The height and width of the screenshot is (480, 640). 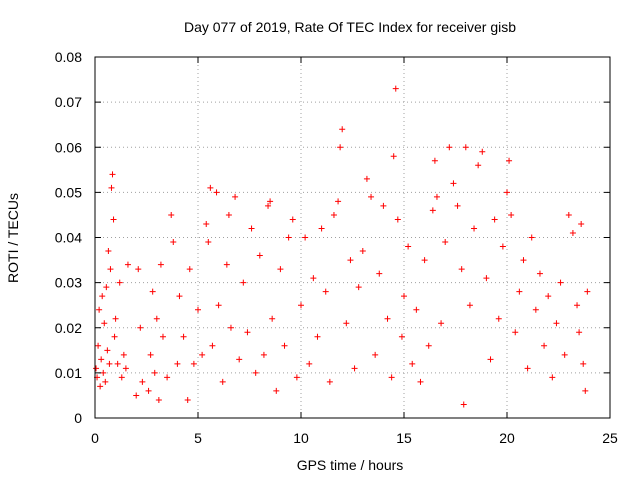 I want to click on y-tick-label: 0, so click(x=78, y=418).